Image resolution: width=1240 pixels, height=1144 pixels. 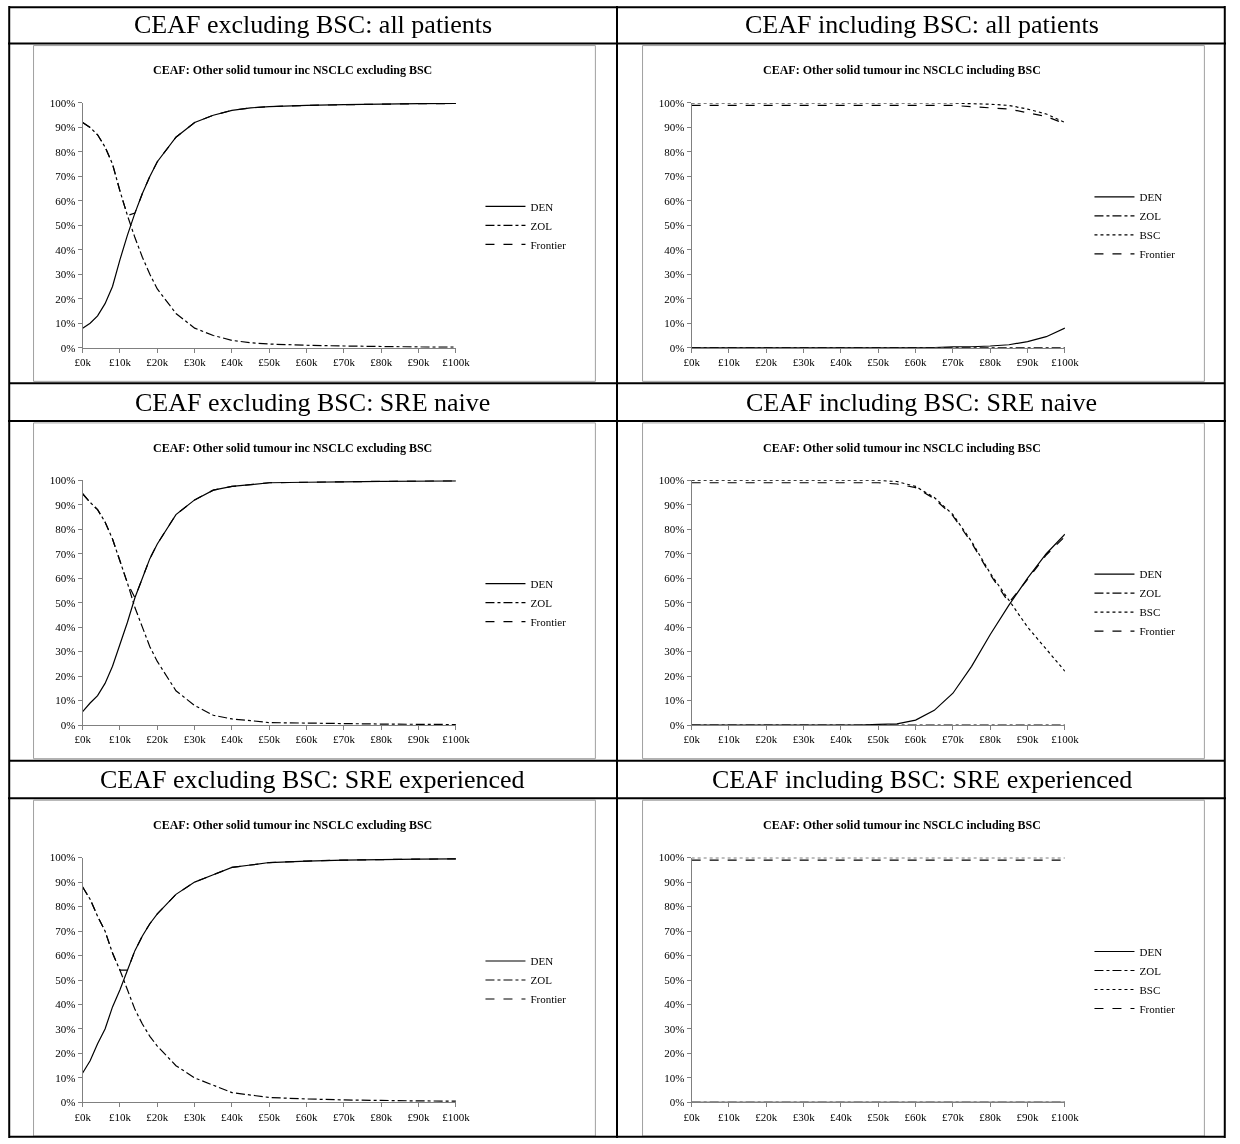 What do you see at coordinates (674, 127) in the screenshot?
I see `y-tick-label: 90%` at bounding box center [674, 127].